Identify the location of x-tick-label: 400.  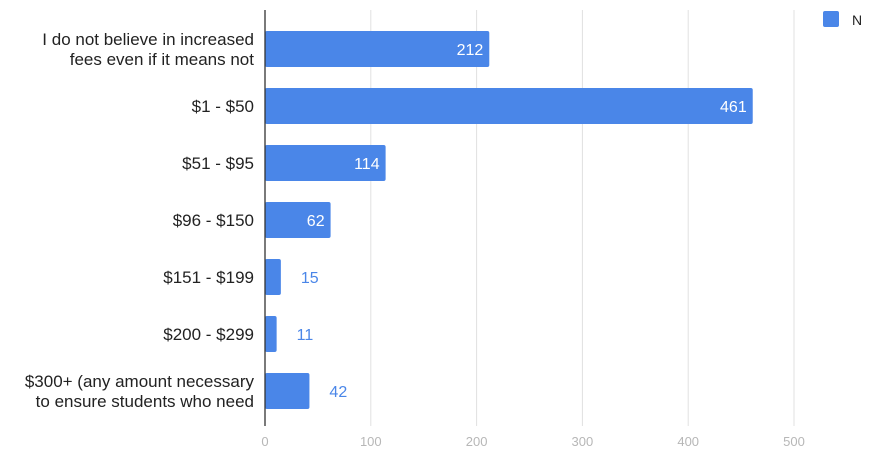
(688, 441).